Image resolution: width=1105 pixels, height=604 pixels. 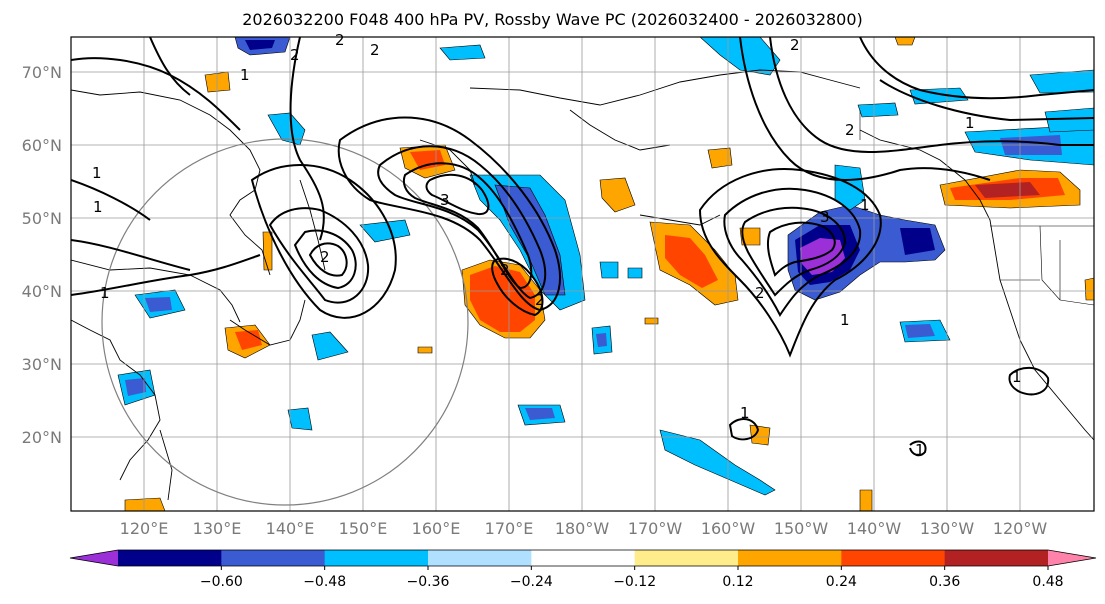 What do you see at coordinates (42, 255) in the screenshot?
I see `latitude-axis: 70°N 60°N 50°N 40°N 30°N 20°N` at bounding box center [42, 255].